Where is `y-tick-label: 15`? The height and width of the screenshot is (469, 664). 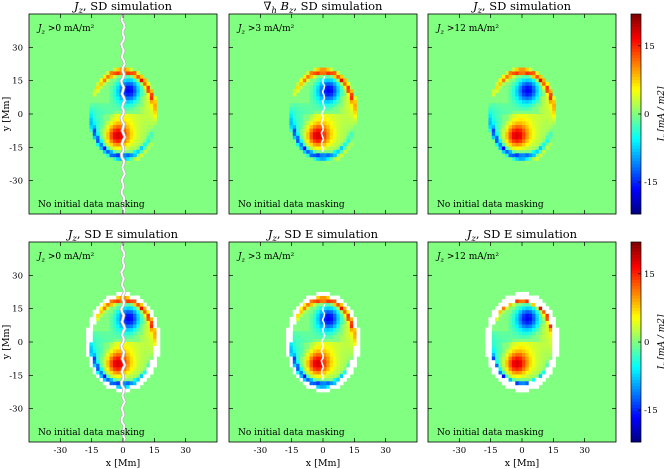 y-tick-label: 15 is located at coordinates (17, 310).